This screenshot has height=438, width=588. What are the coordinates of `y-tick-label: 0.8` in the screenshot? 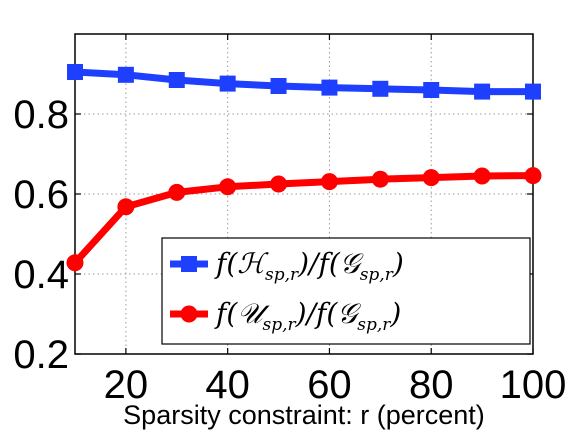 It's located at (41, 115).